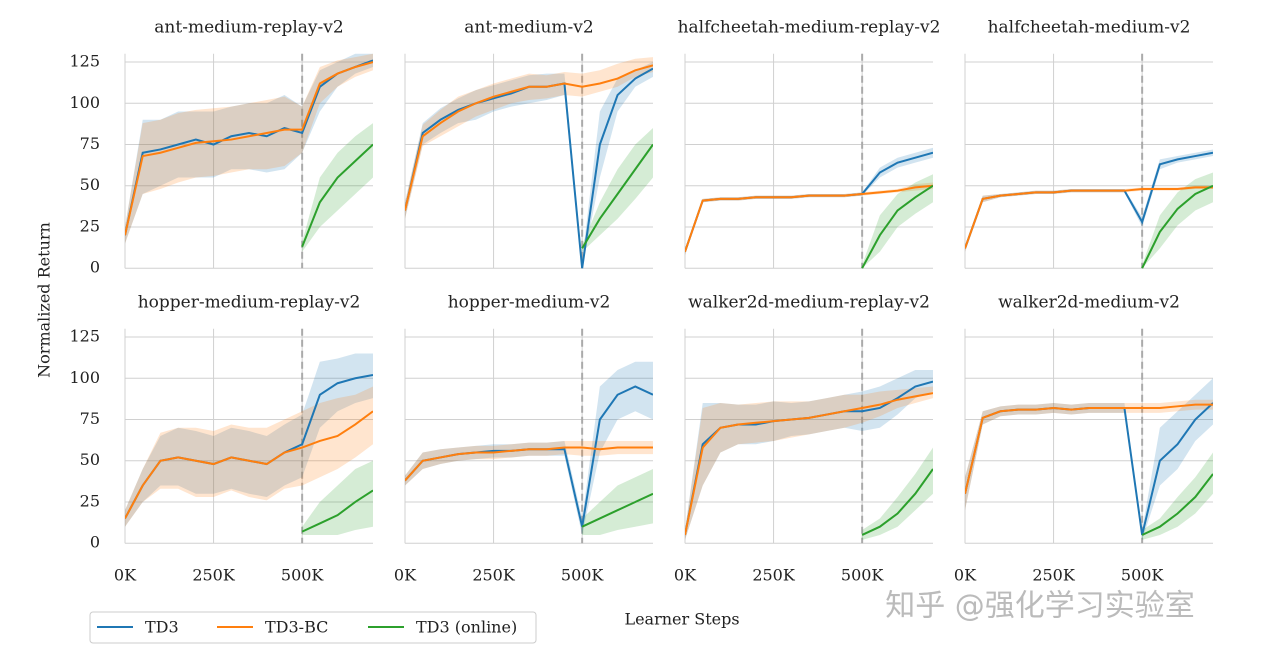 The image size is (1262, 662). Describe the element at coordinates (296, 627) in the screenshot. I see `legend-label: TD3-BC` at that location.